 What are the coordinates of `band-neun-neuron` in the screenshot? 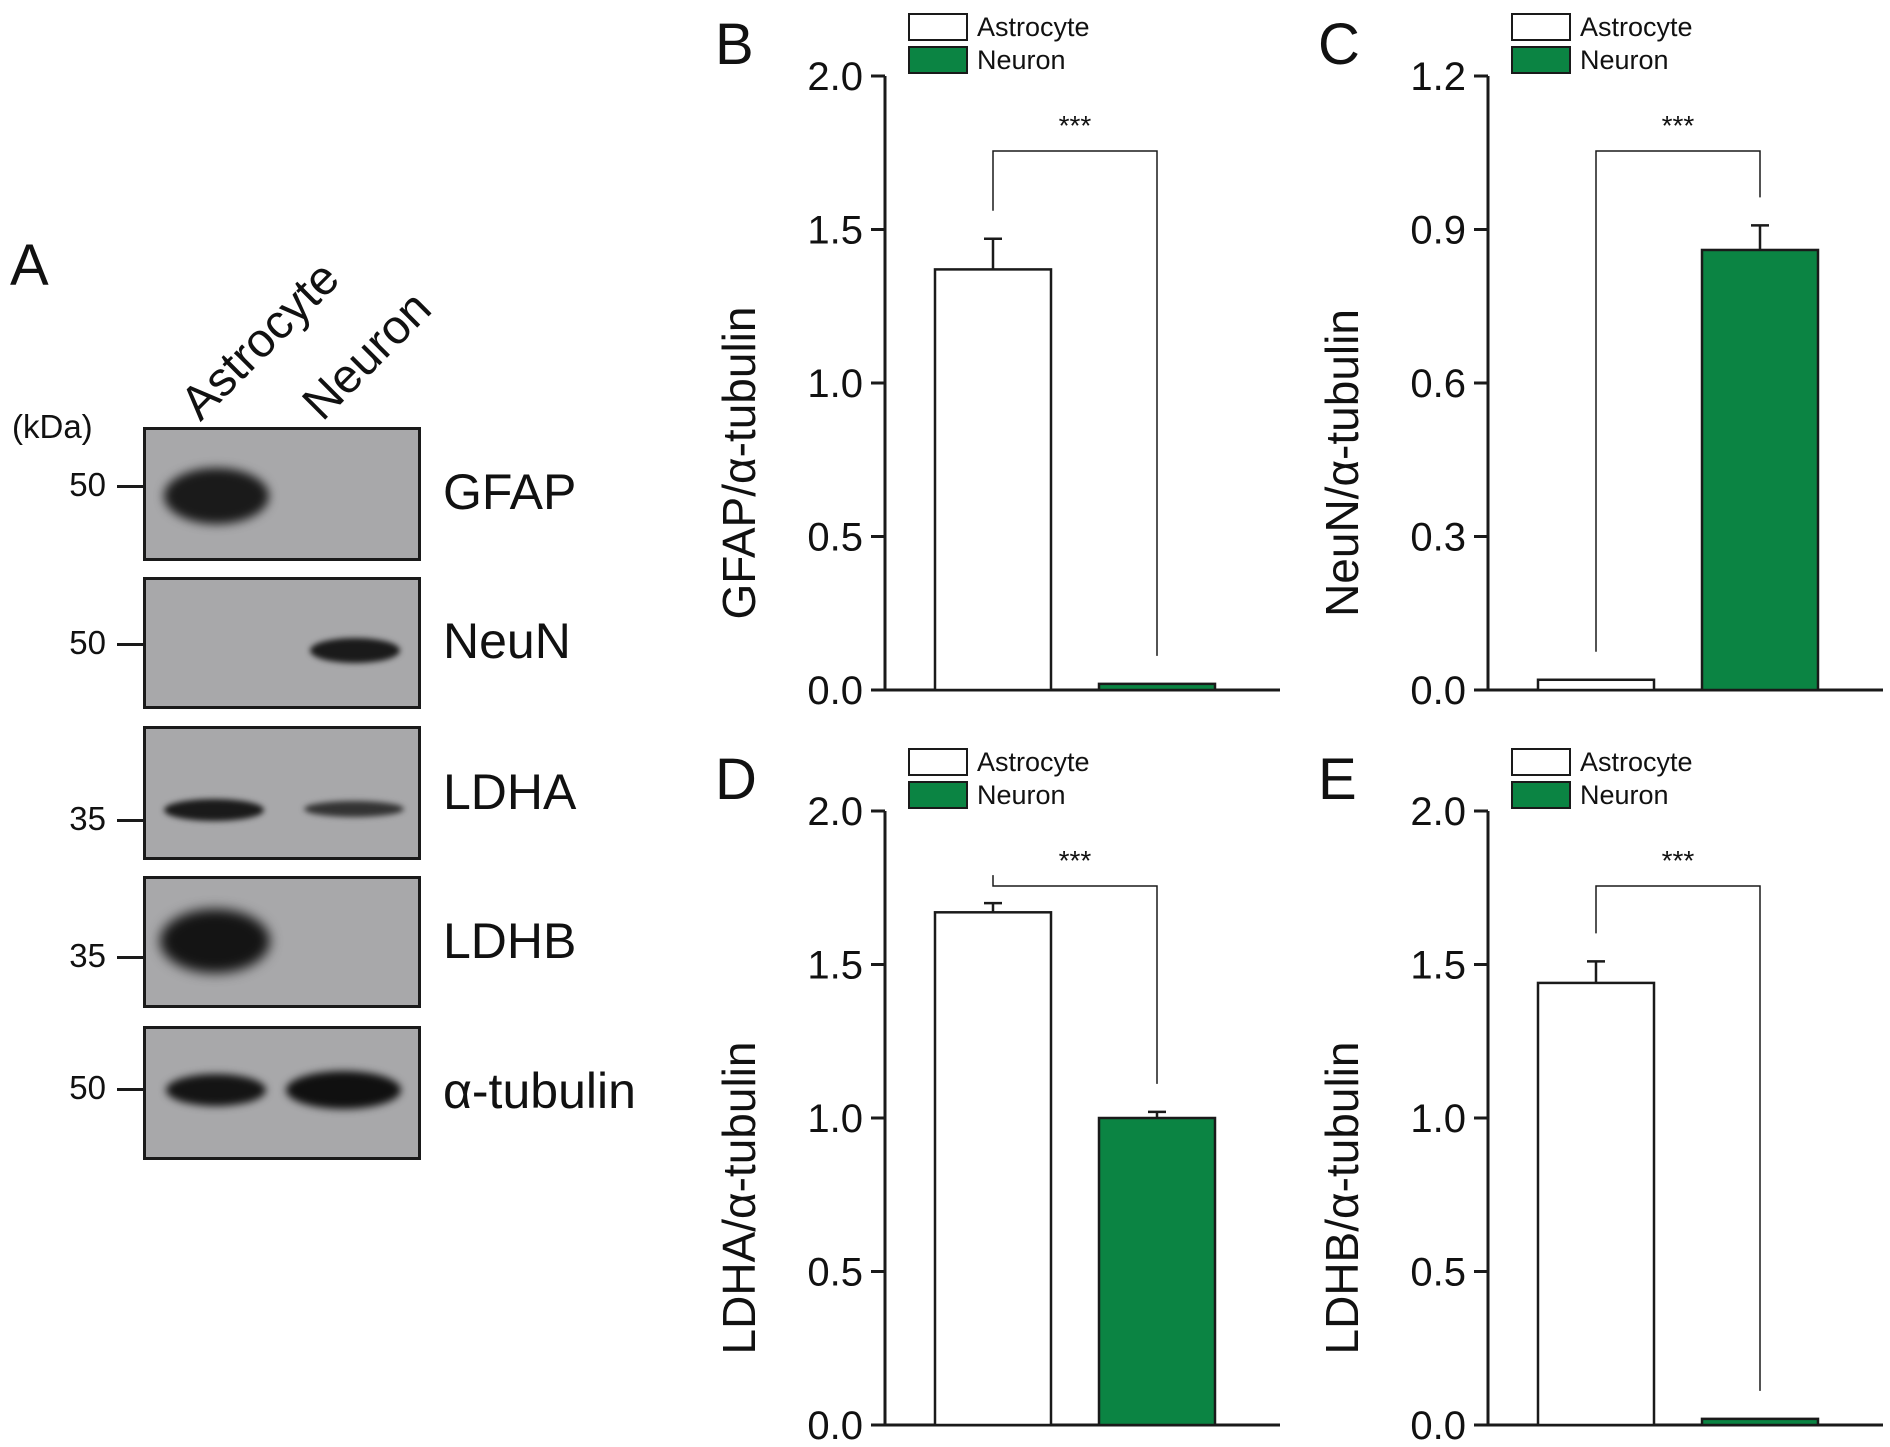 It's located at (355, 650).